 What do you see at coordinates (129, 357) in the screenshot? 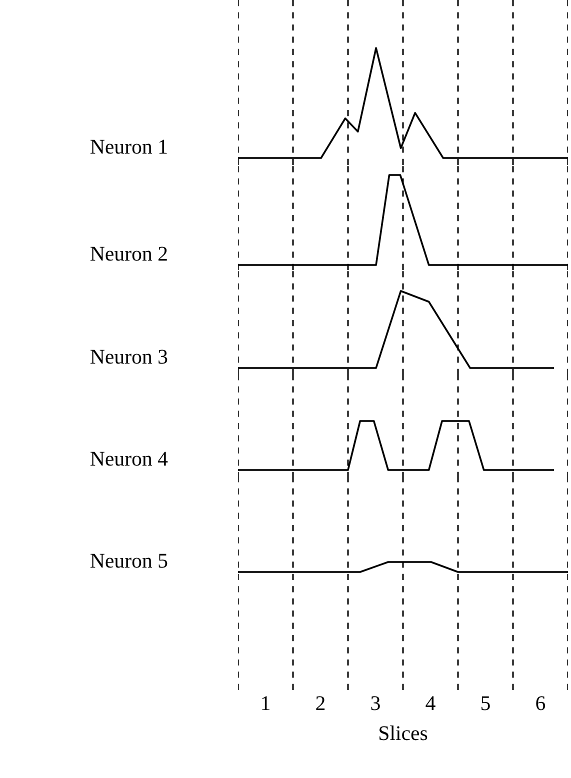
I see `text: Neuron 3` at bounding box center [129, 357].